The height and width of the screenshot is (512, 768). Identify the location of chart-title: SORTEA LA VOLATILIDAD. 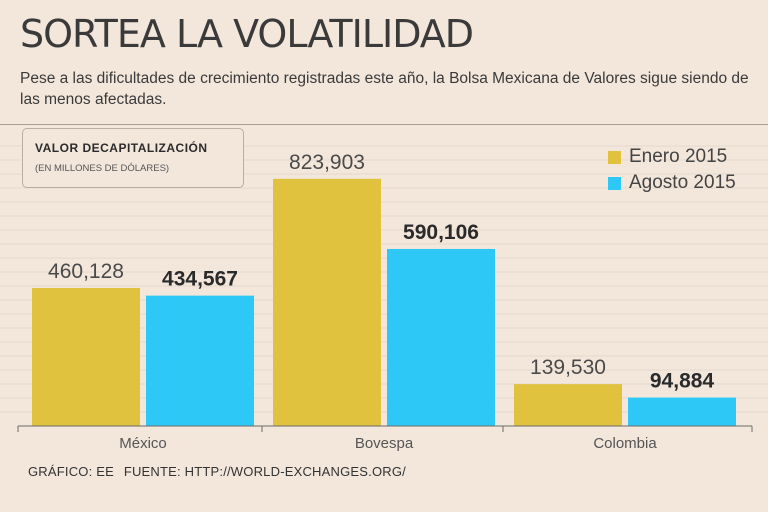
(247, 34).